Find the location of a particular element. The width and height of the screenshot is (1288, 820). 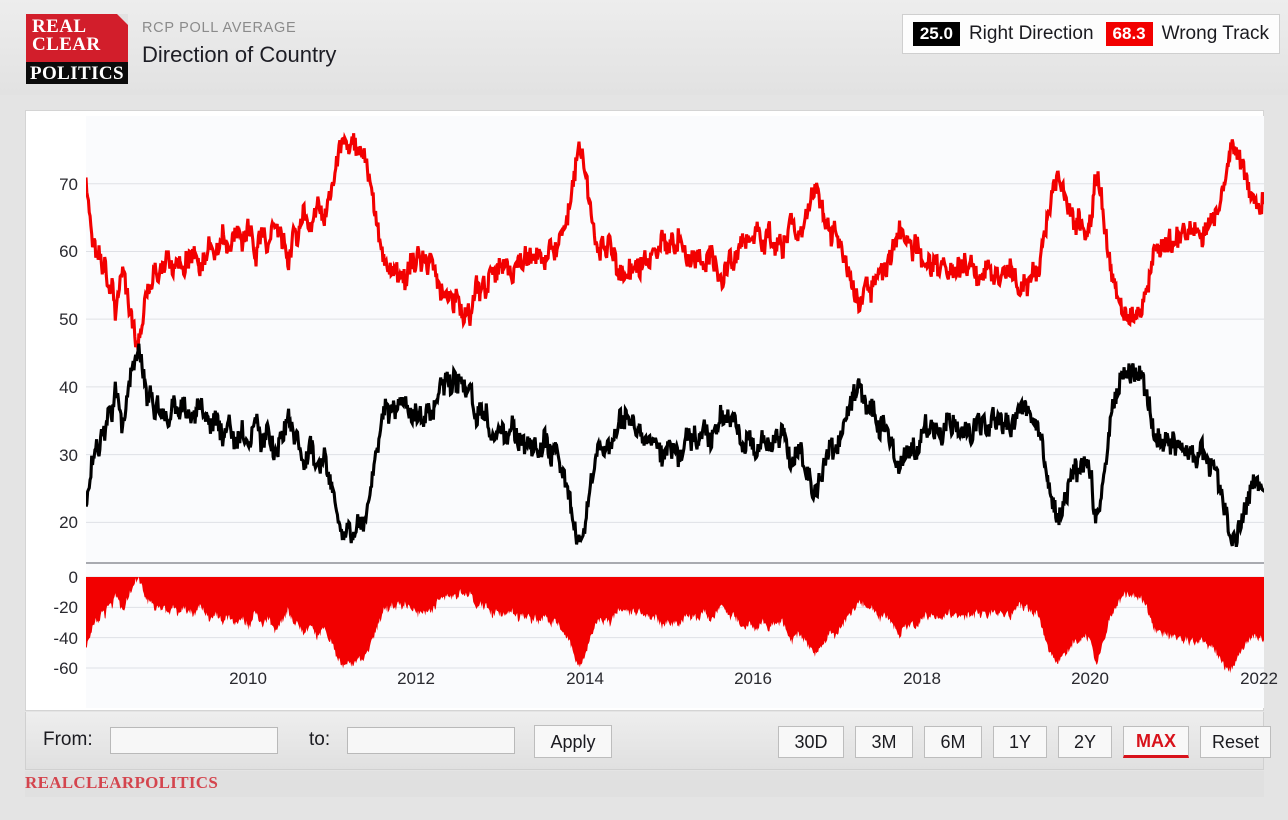

range-button-2y: 2Y is located at coordinates (1085, 742).